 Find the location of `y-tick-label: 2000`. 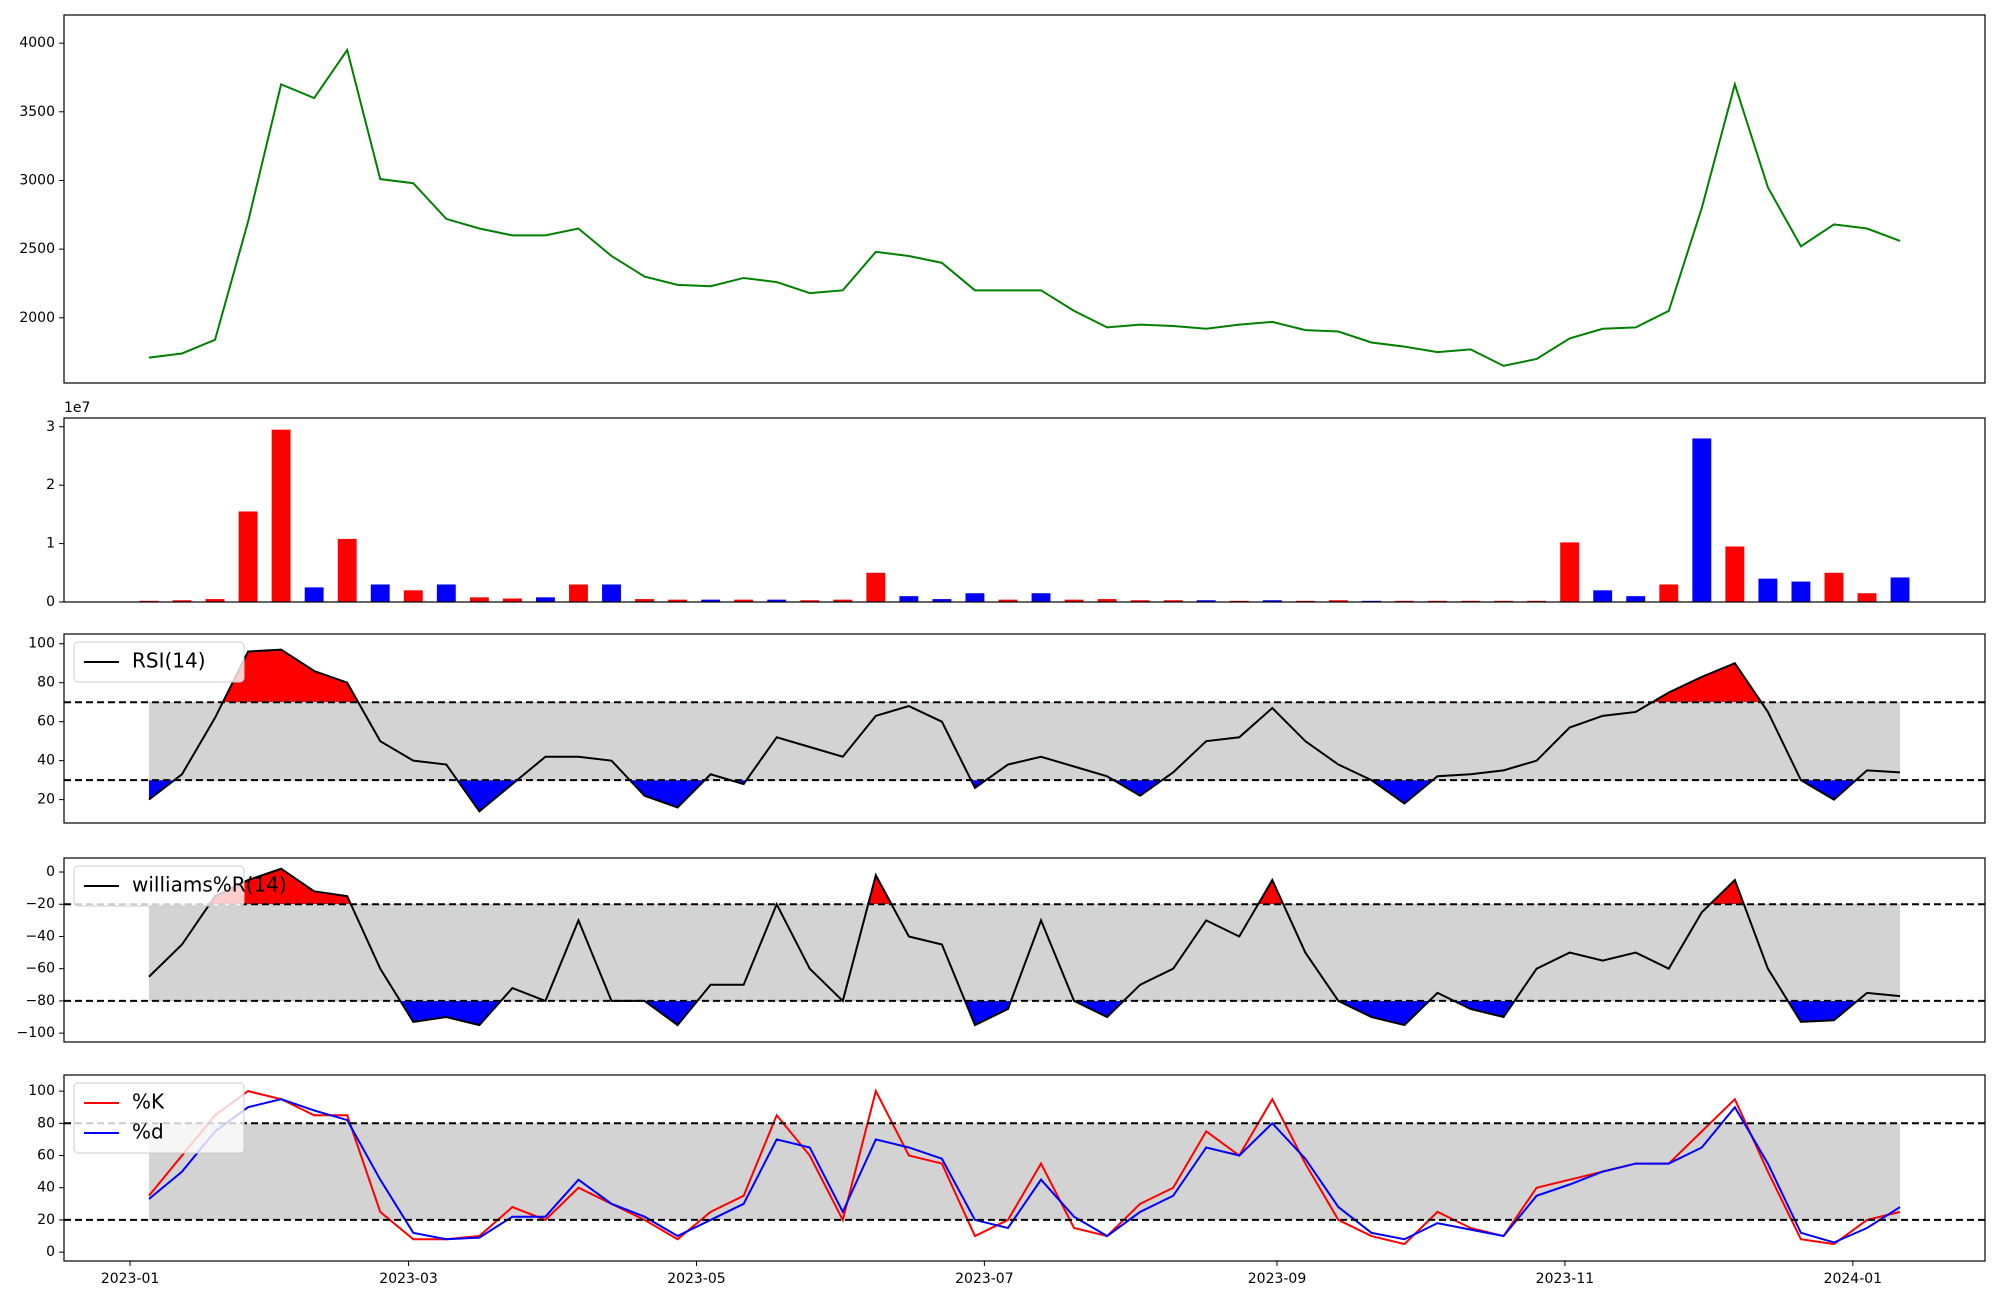

y-tick-label: 2000 is located at coordinates (37, 318).